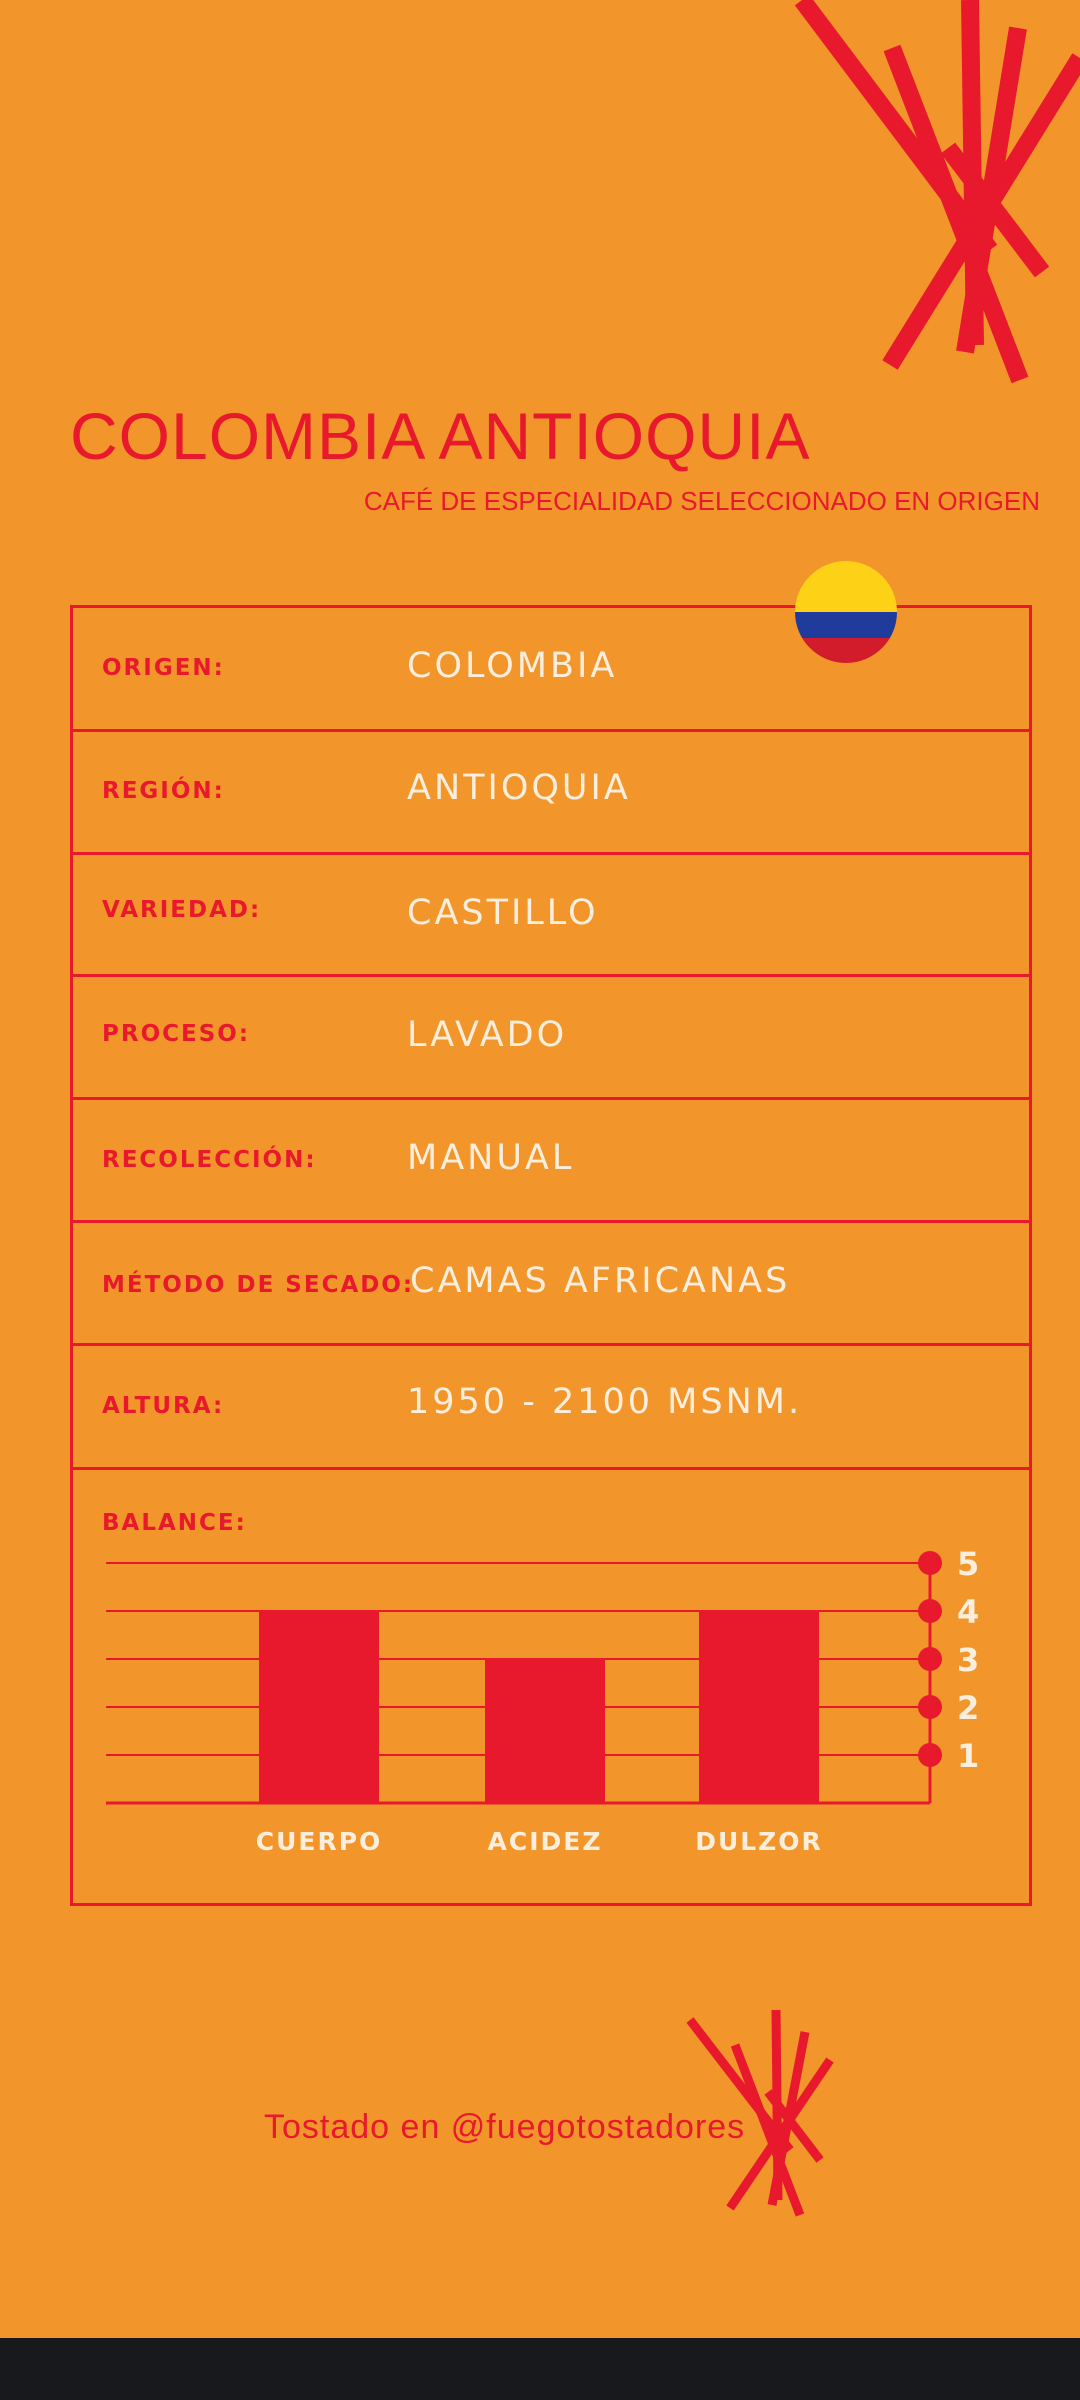  What do you see at coordinates (968, 1564) in the screenshot?
I see `y-tick-label: 5` at bounding box center [968, 1564].